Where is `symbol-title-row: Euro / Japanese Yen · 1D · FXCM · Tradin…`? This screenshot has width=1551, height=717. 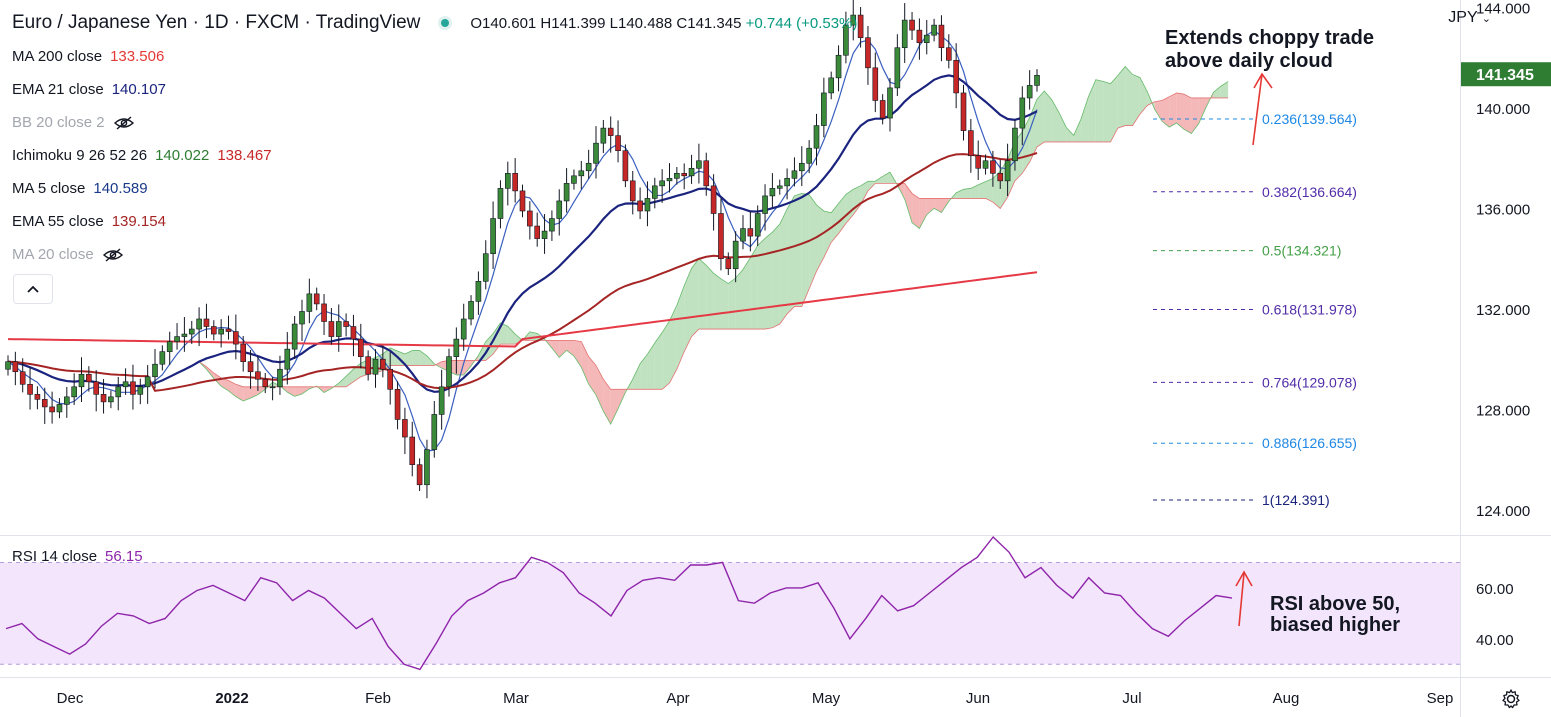 symbol-title-row: Euro / Japanese Yen · 1D · FXCM · Tradin… is located at coordinates (434, 23).